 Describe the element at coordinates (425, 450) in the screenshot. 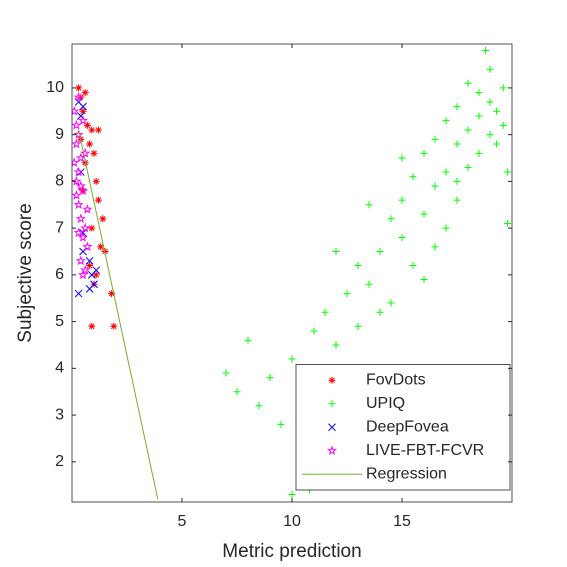

I see `legend-label: LIVE-FBT-FCVR` at that location.